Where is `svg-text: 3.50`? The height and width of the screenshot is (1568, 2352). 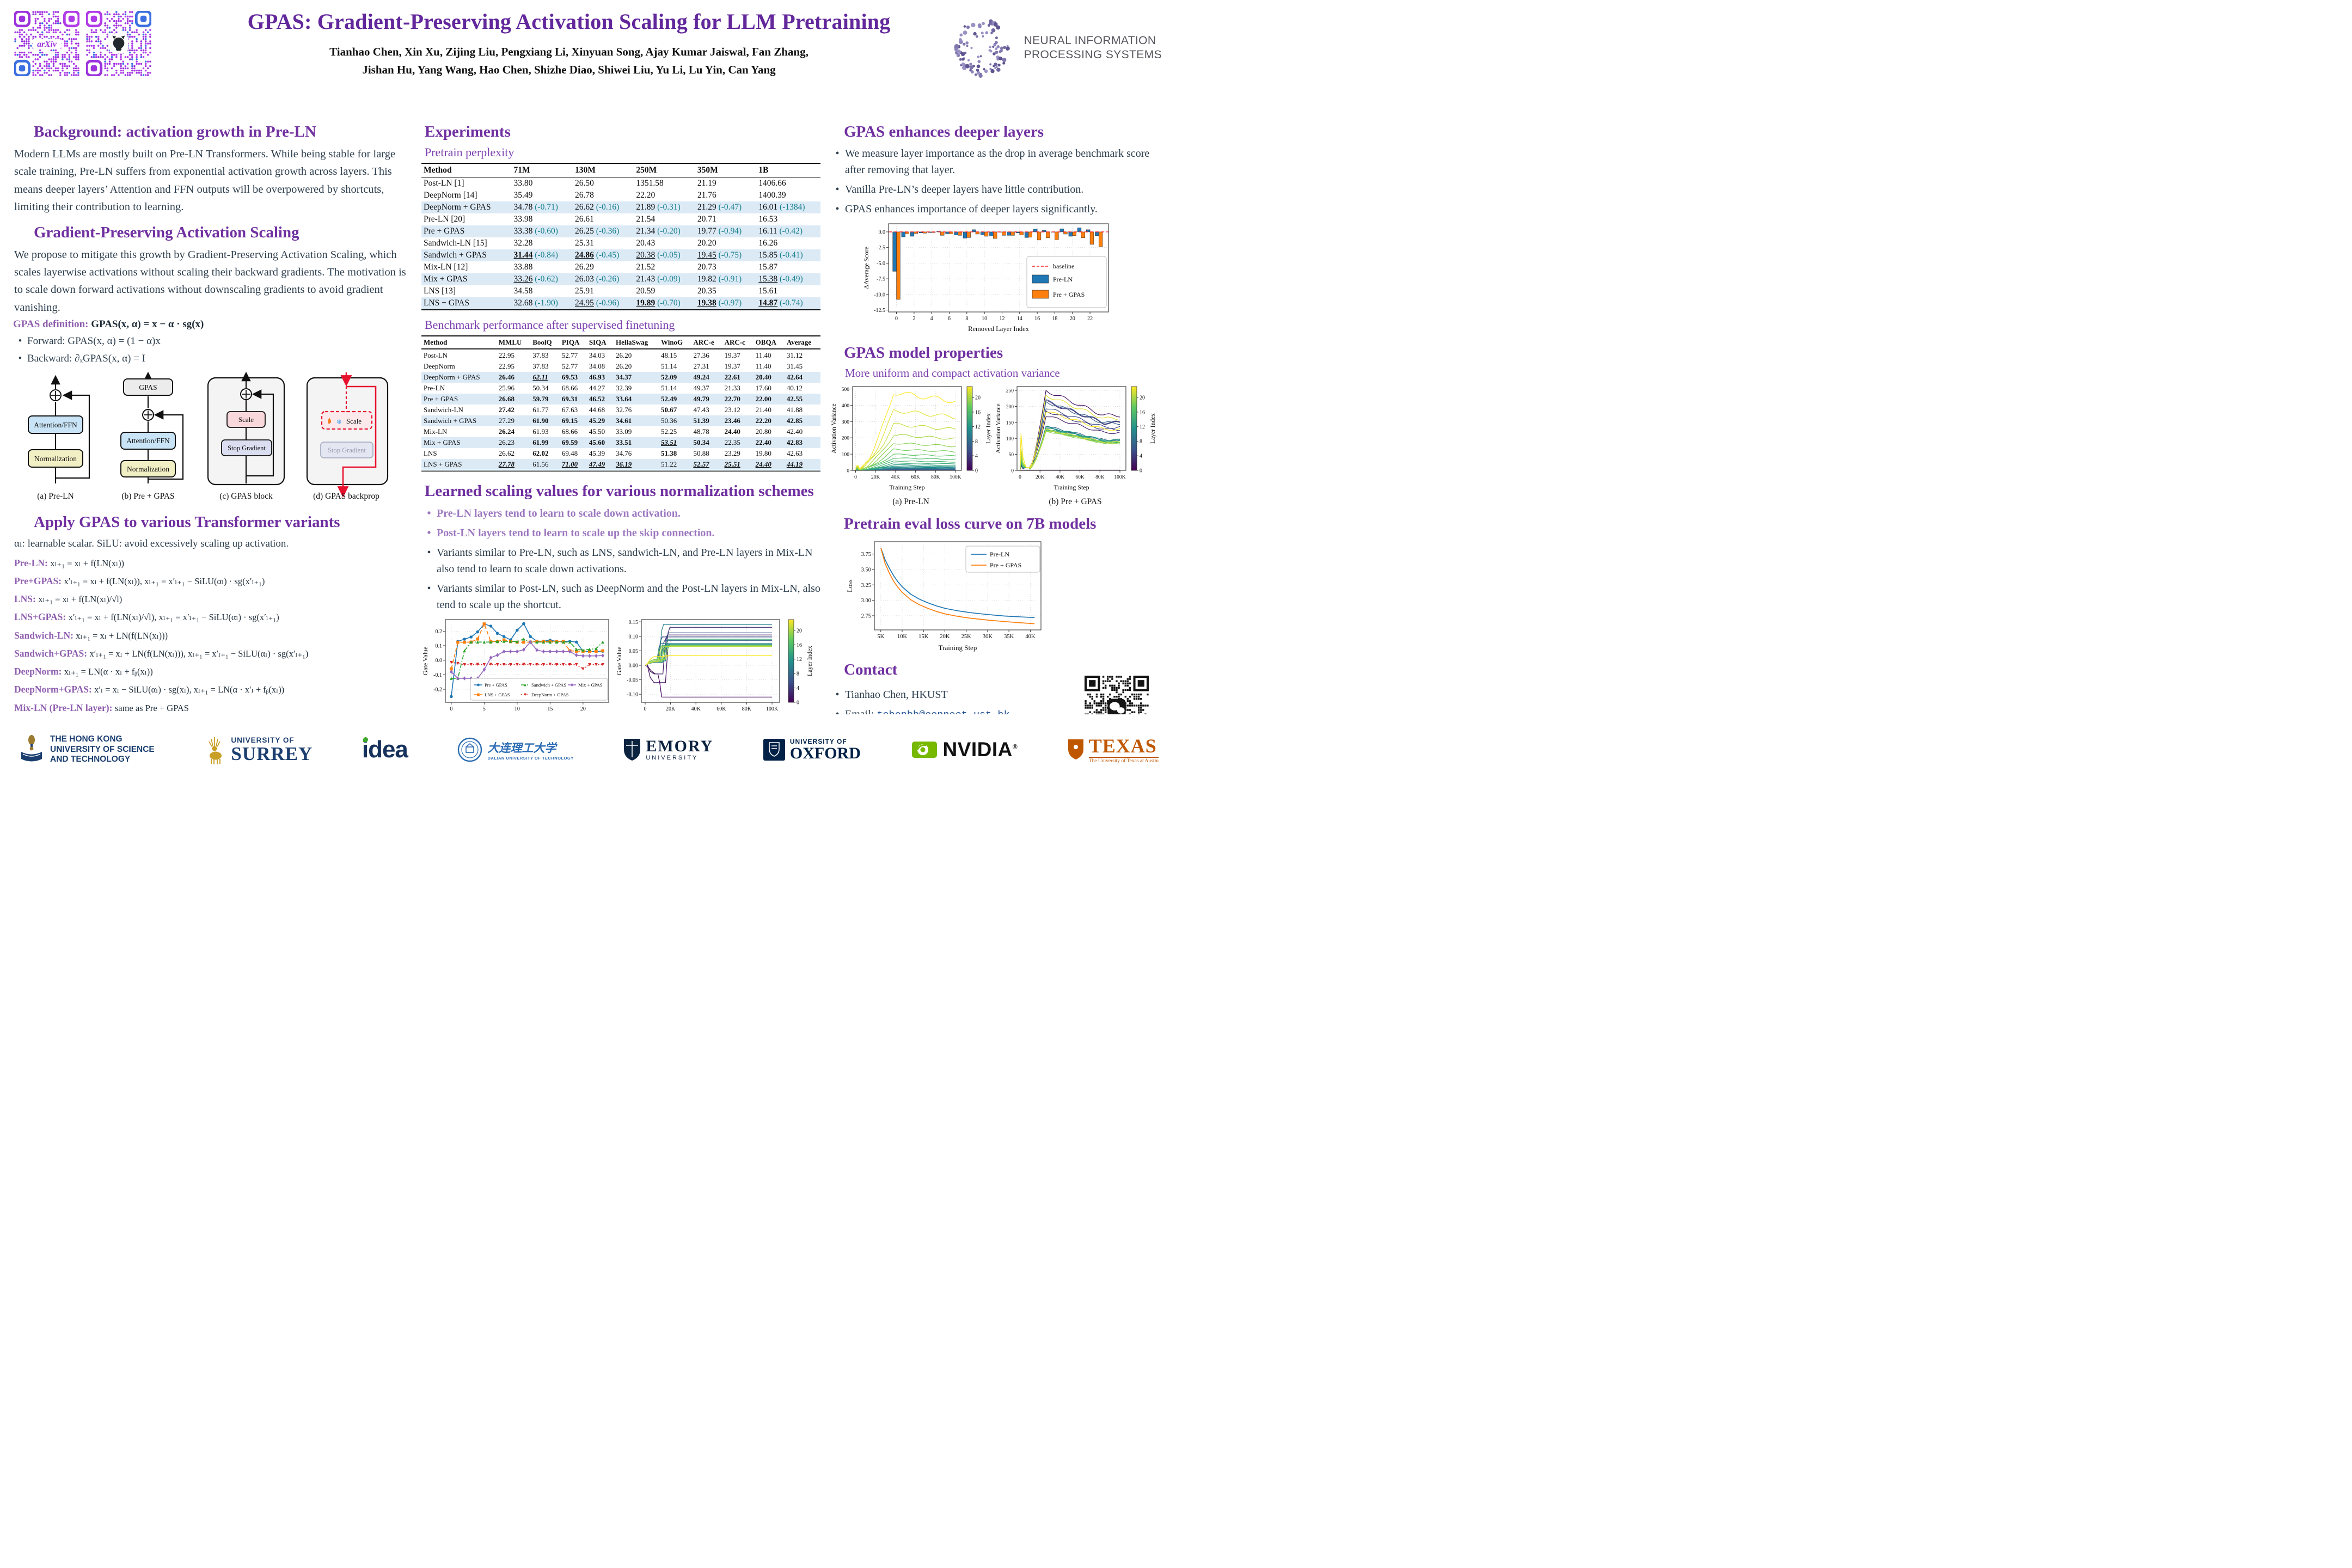 svg-text: 3.50 is located at coordinates (866, 570).